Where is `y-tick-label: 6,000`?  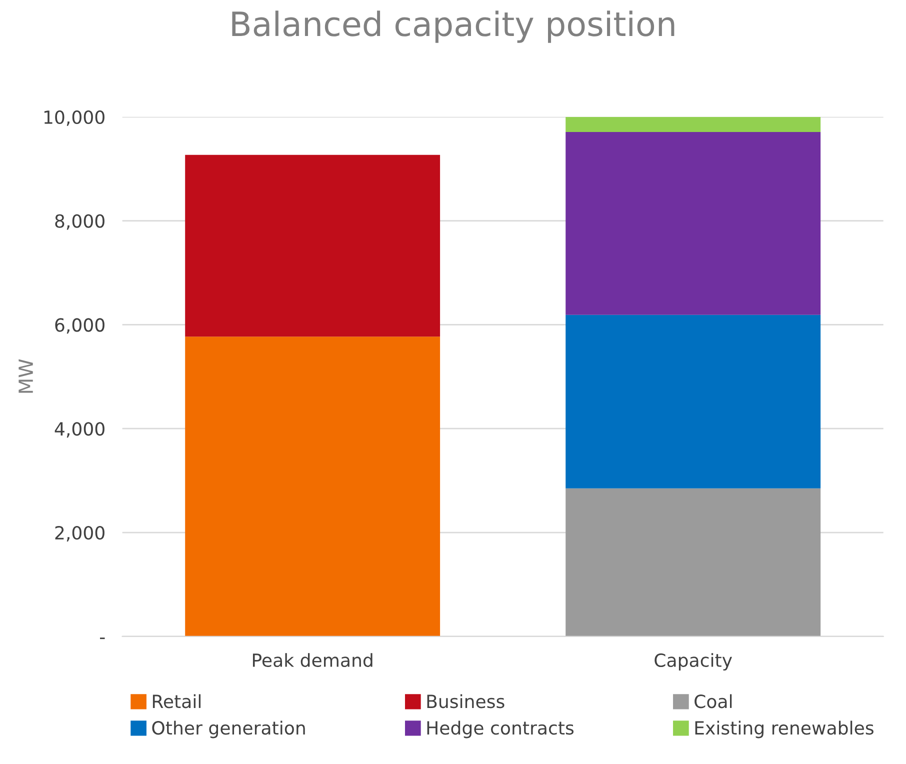
y-tick-label: 6,000 is located at coordinates (79, 326).